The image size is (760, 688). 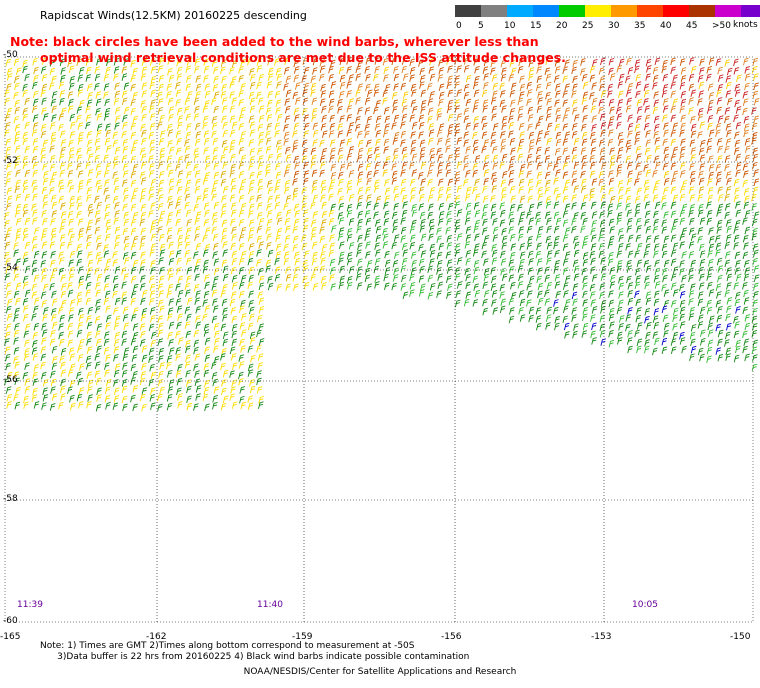 What do you see at coordinates (562, 26) in the screenshot?
I see `scale-tick-label: 20` at bounding box center [562, 26].